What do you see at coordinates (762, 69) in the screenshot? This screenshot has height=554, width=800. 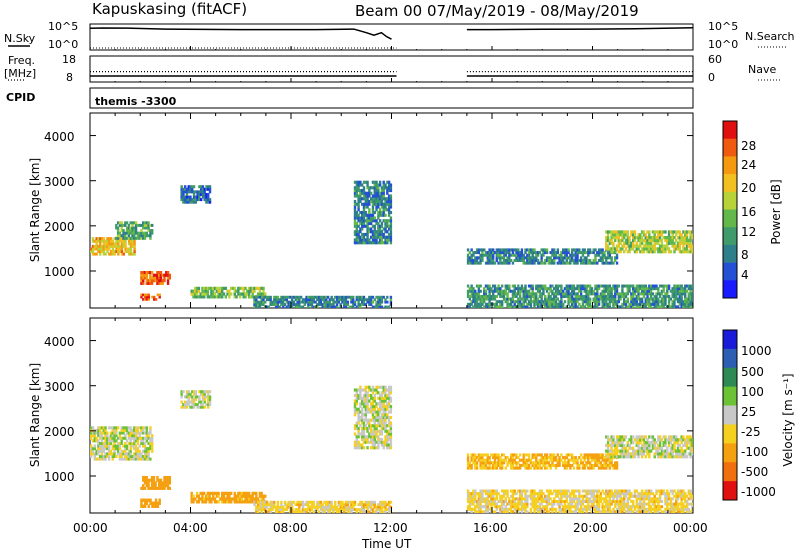 I see `nave-label: Nave` at bounding box center [762, 69].